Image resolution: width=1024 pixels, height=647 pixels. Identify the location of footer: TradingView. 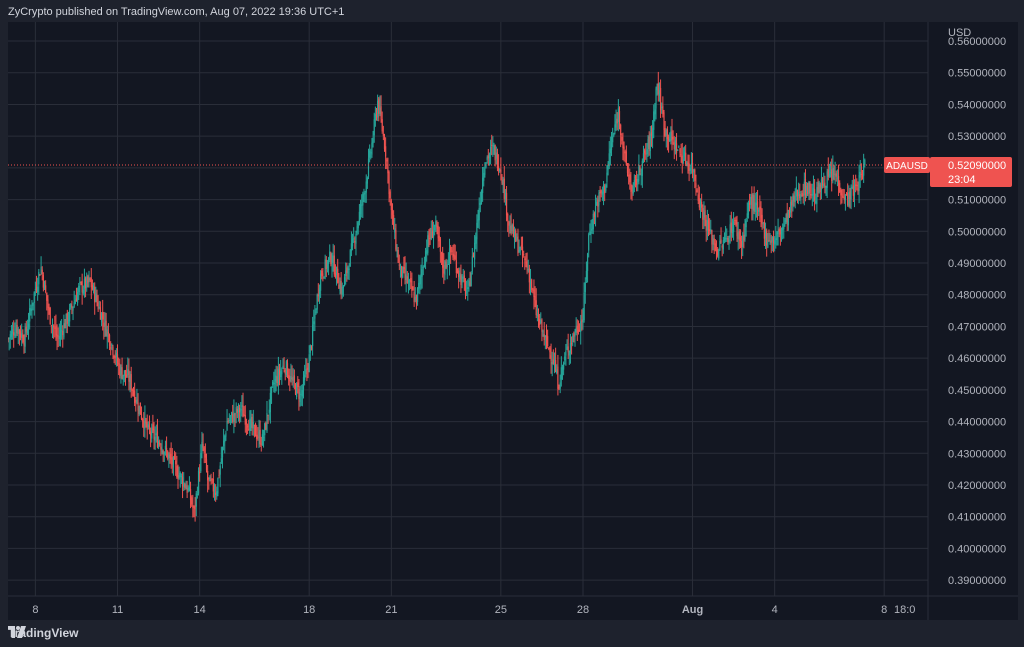
(43, 633).